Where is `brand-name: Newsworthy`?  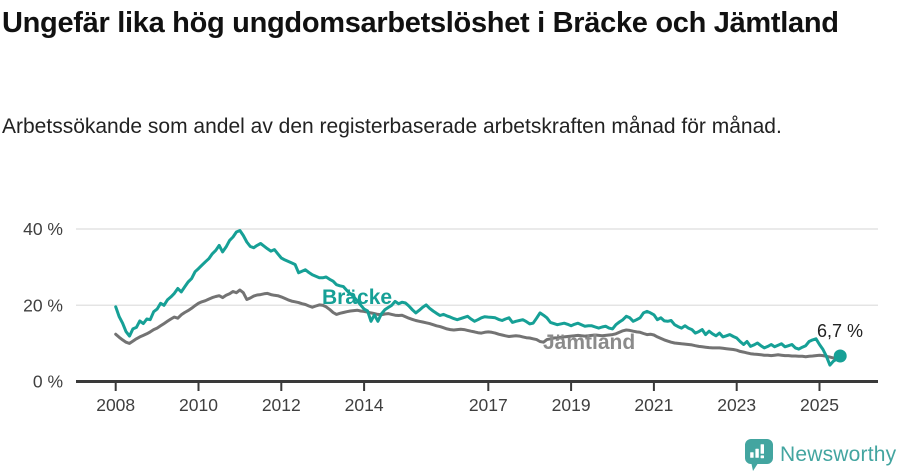 brand-name: Newsworthy is located at coordinates (838, 454).